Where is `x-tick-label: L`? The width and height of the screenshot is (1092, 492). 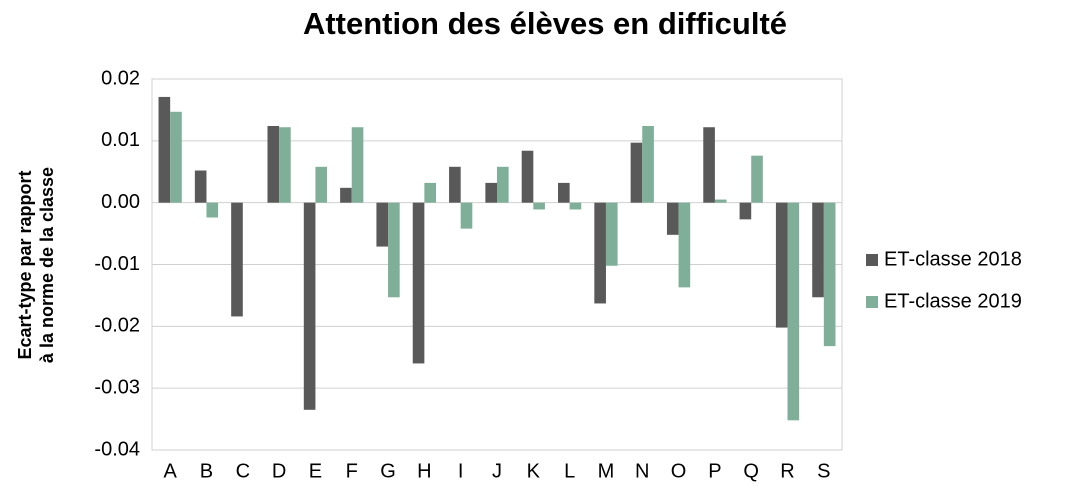
x-tick-label: L is located at coordinates (569, 471).